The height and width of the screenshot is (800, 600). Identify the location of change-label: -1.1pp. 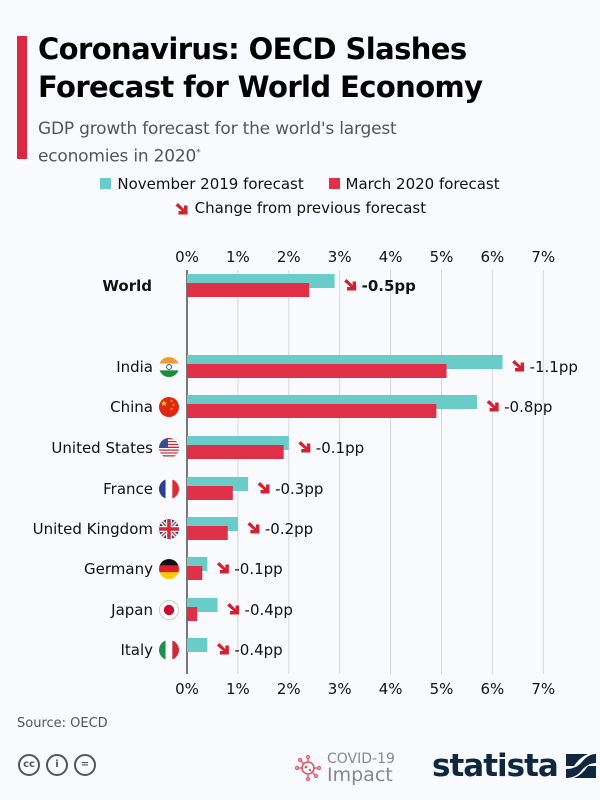
(554, 367).